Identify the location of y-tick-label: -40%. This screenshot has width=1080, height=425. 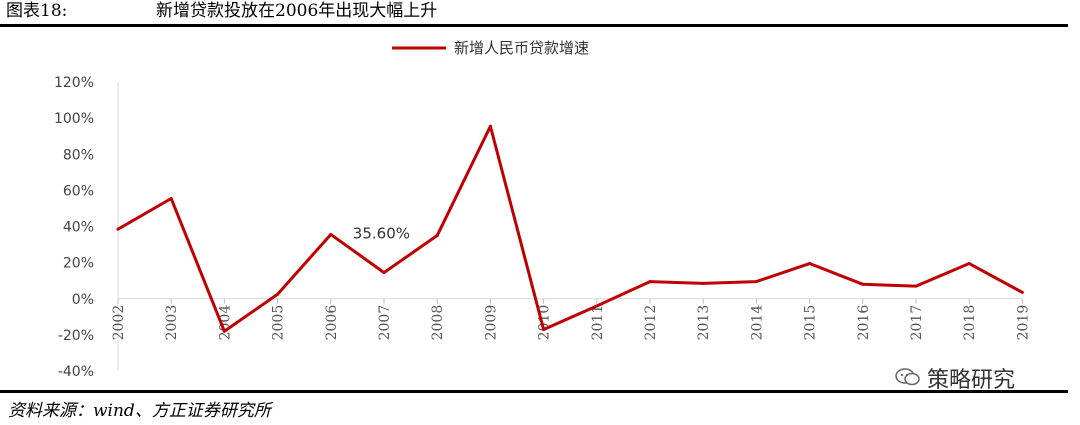
(76, 372).